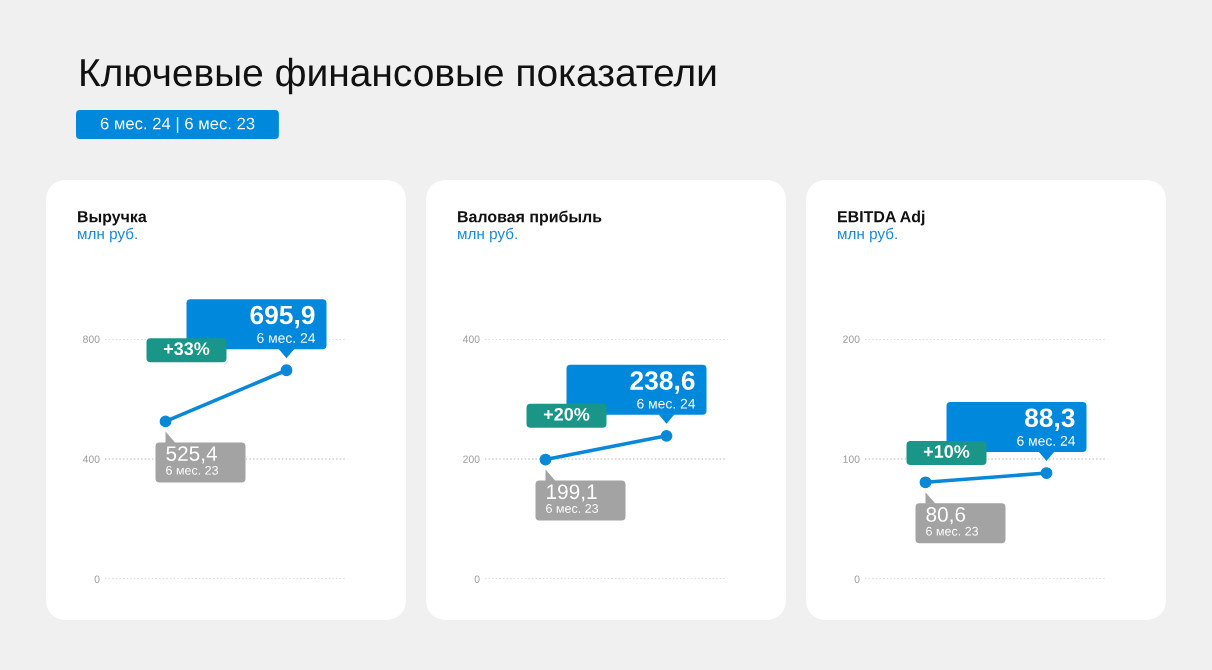 The image size is (1212, 670). I want to click on text: Ключевые финансовые показатели, so click(398, 76).